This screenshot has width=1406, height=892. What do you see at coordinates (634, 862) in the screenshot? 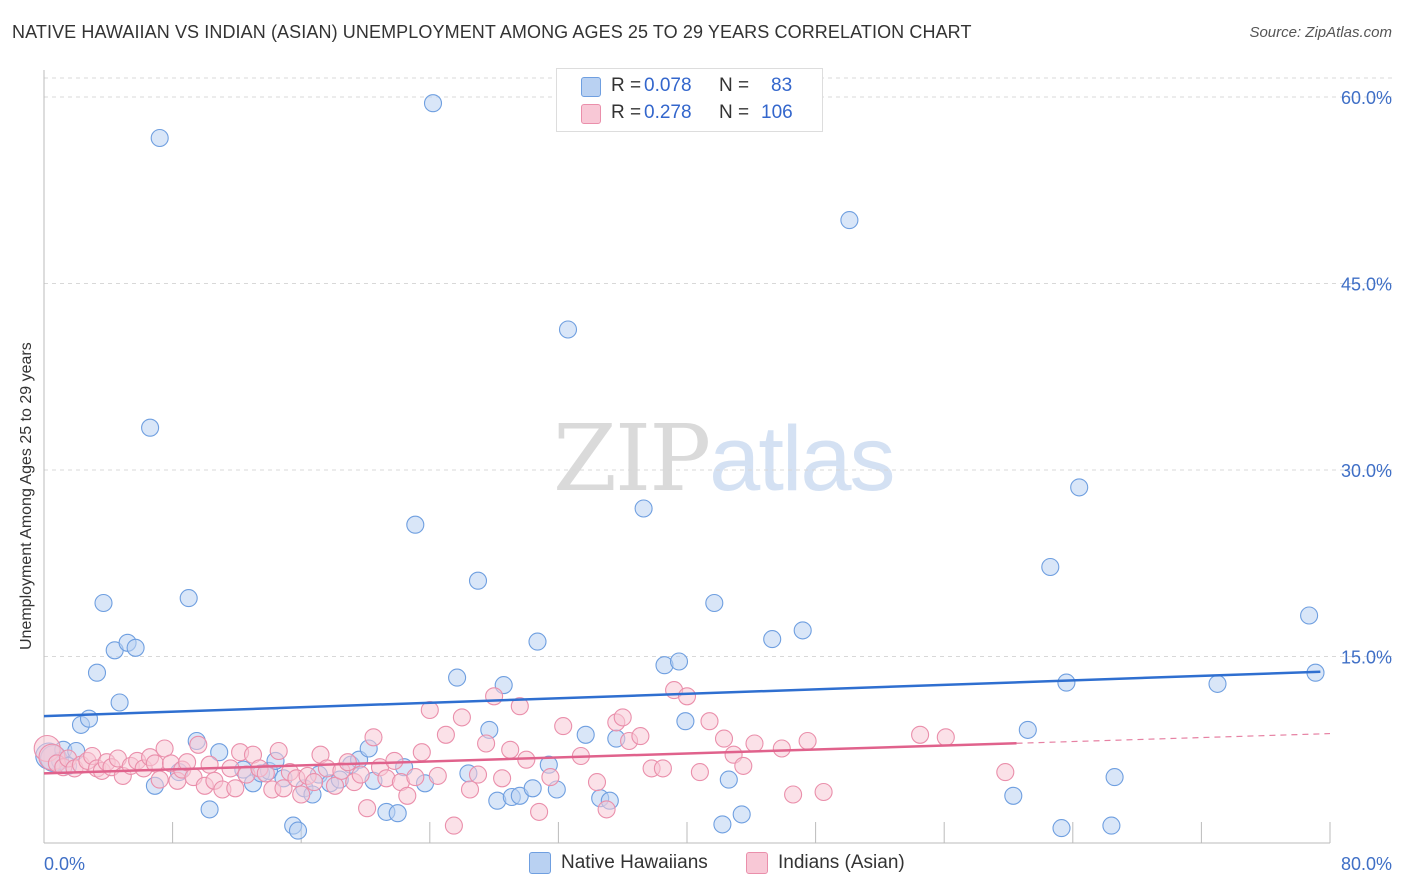
I see `legend-label: Native Hawaiians` at bounding box center [634, 862].